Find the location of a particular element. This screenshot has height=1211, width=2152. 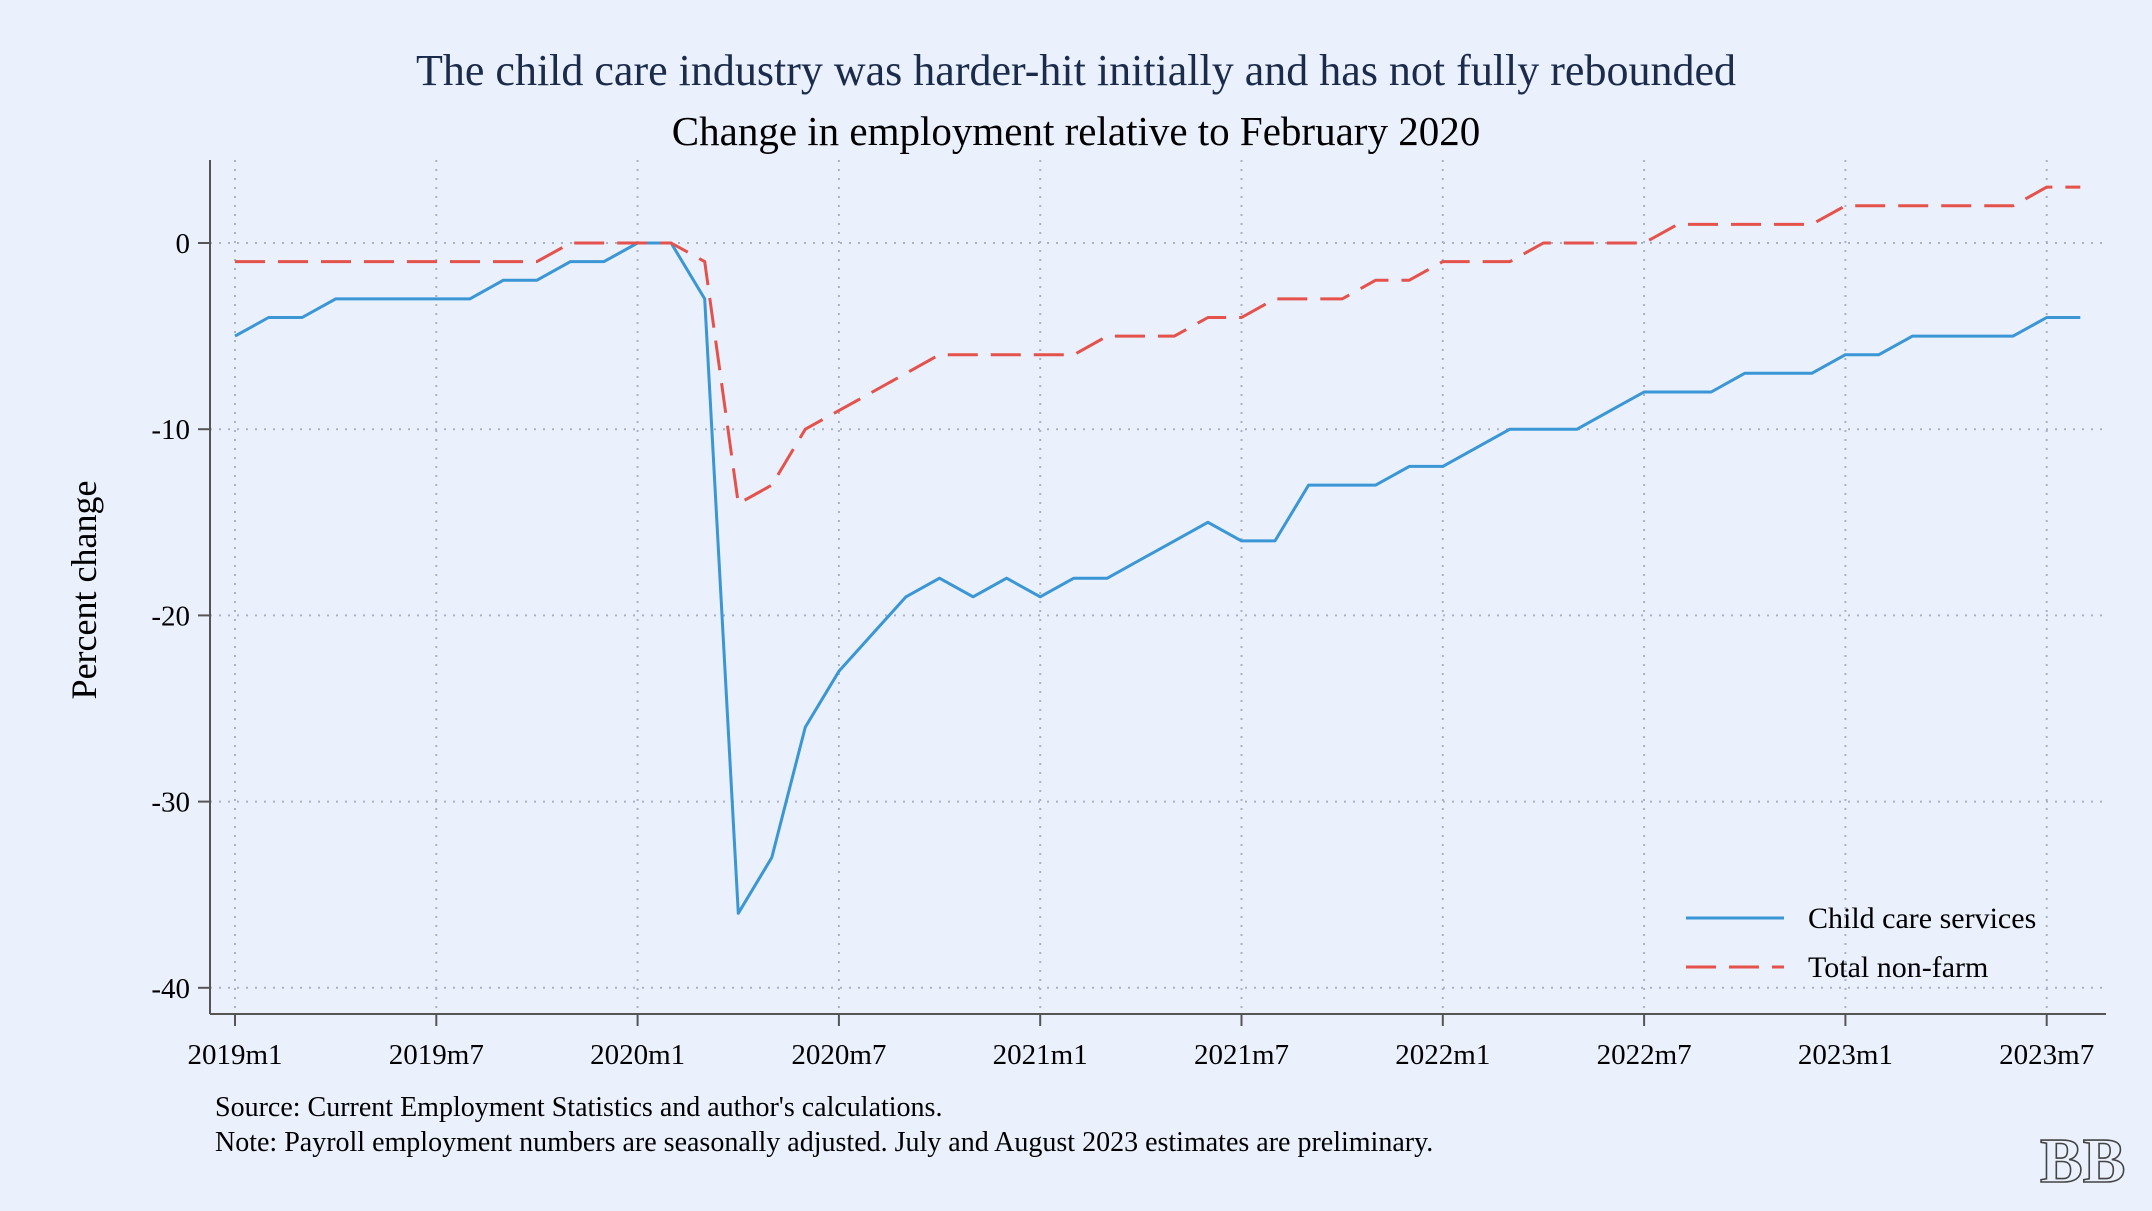

legend: Child care services Total non-farm is located at coordinates (1861, 943).